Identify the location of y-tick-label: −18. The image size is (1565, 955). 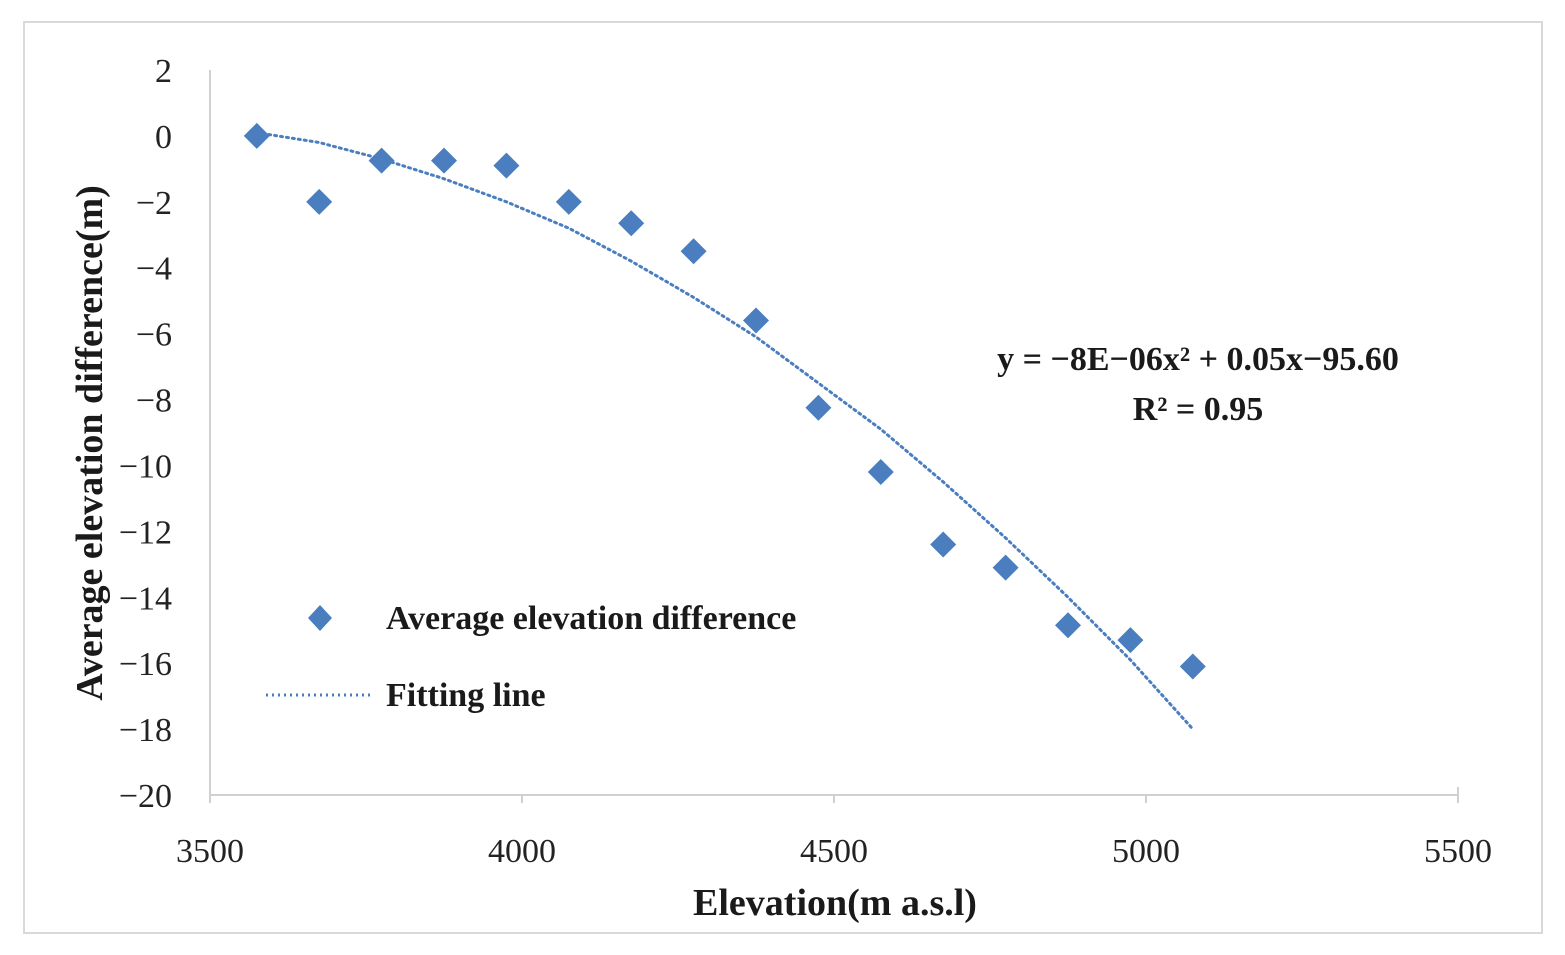
(145, 730).